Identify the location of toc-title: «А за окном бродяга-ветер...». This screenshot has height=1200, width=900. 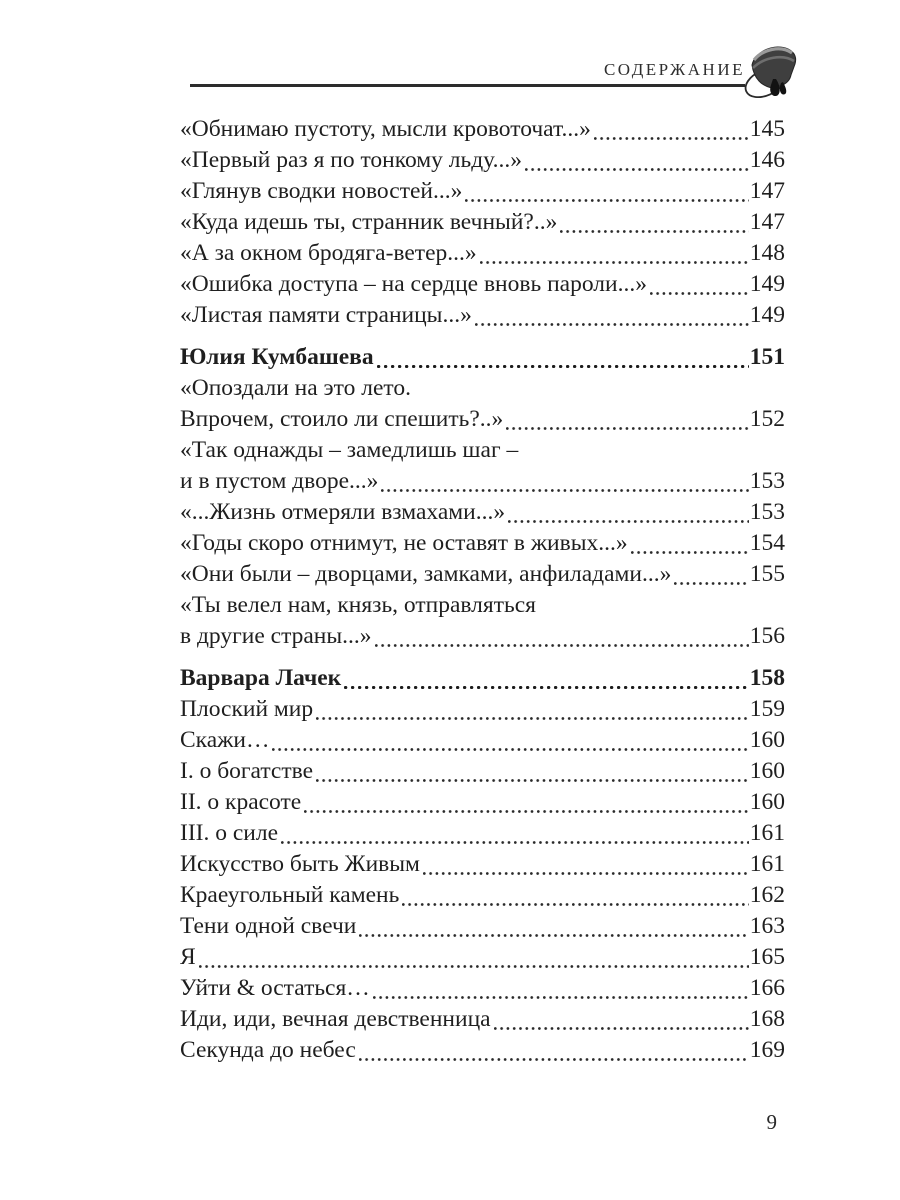
(328, 253).